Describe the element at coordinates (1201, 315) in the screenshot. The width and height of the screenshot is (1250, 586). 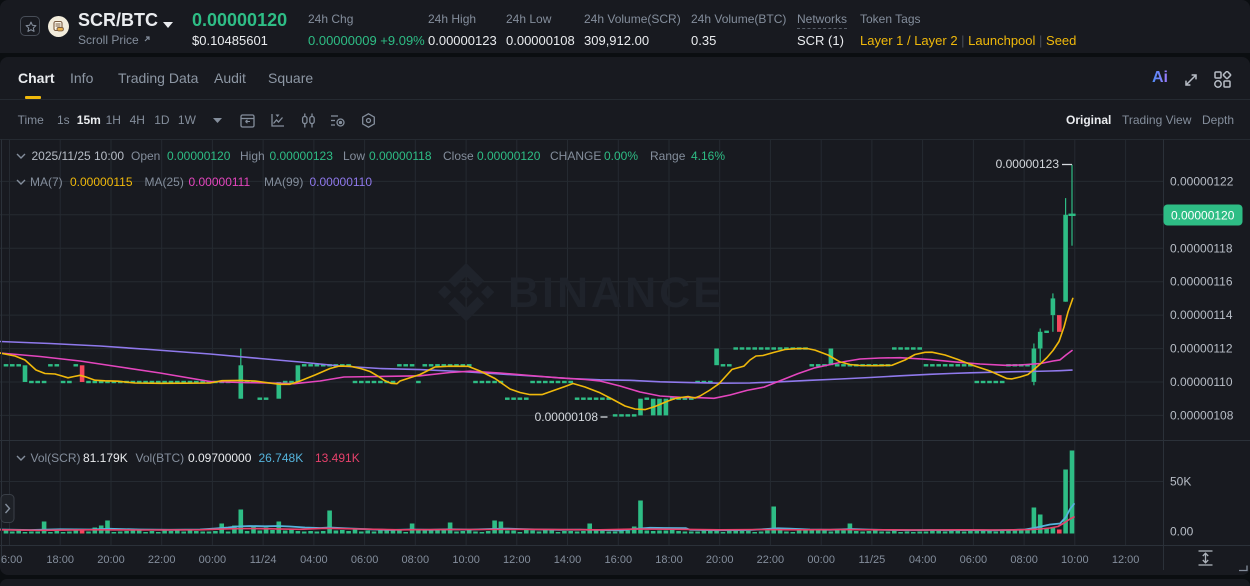
I see `svg-text: 0.00000114` at that location.